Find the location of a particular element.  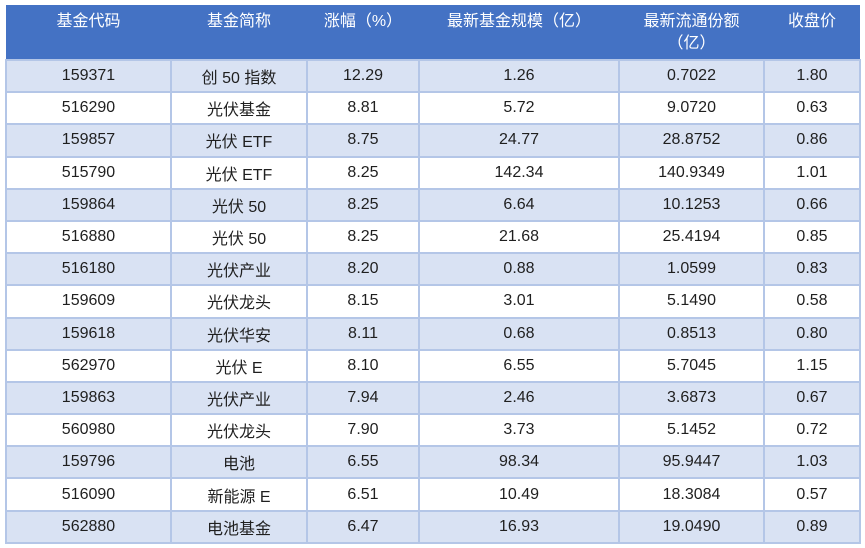

cell: 516090 is located at coordinates (88, 494).